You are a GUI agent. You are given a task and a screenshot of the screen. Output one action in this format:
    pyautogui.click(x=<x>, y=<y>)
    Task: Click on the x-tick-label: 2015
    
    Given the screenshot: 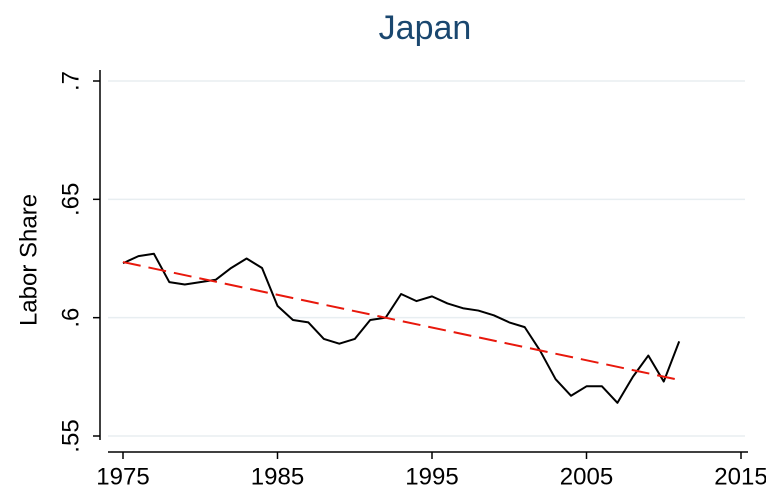 What is the action you would take?
    pyautogui.click(x=740, y=476)
    